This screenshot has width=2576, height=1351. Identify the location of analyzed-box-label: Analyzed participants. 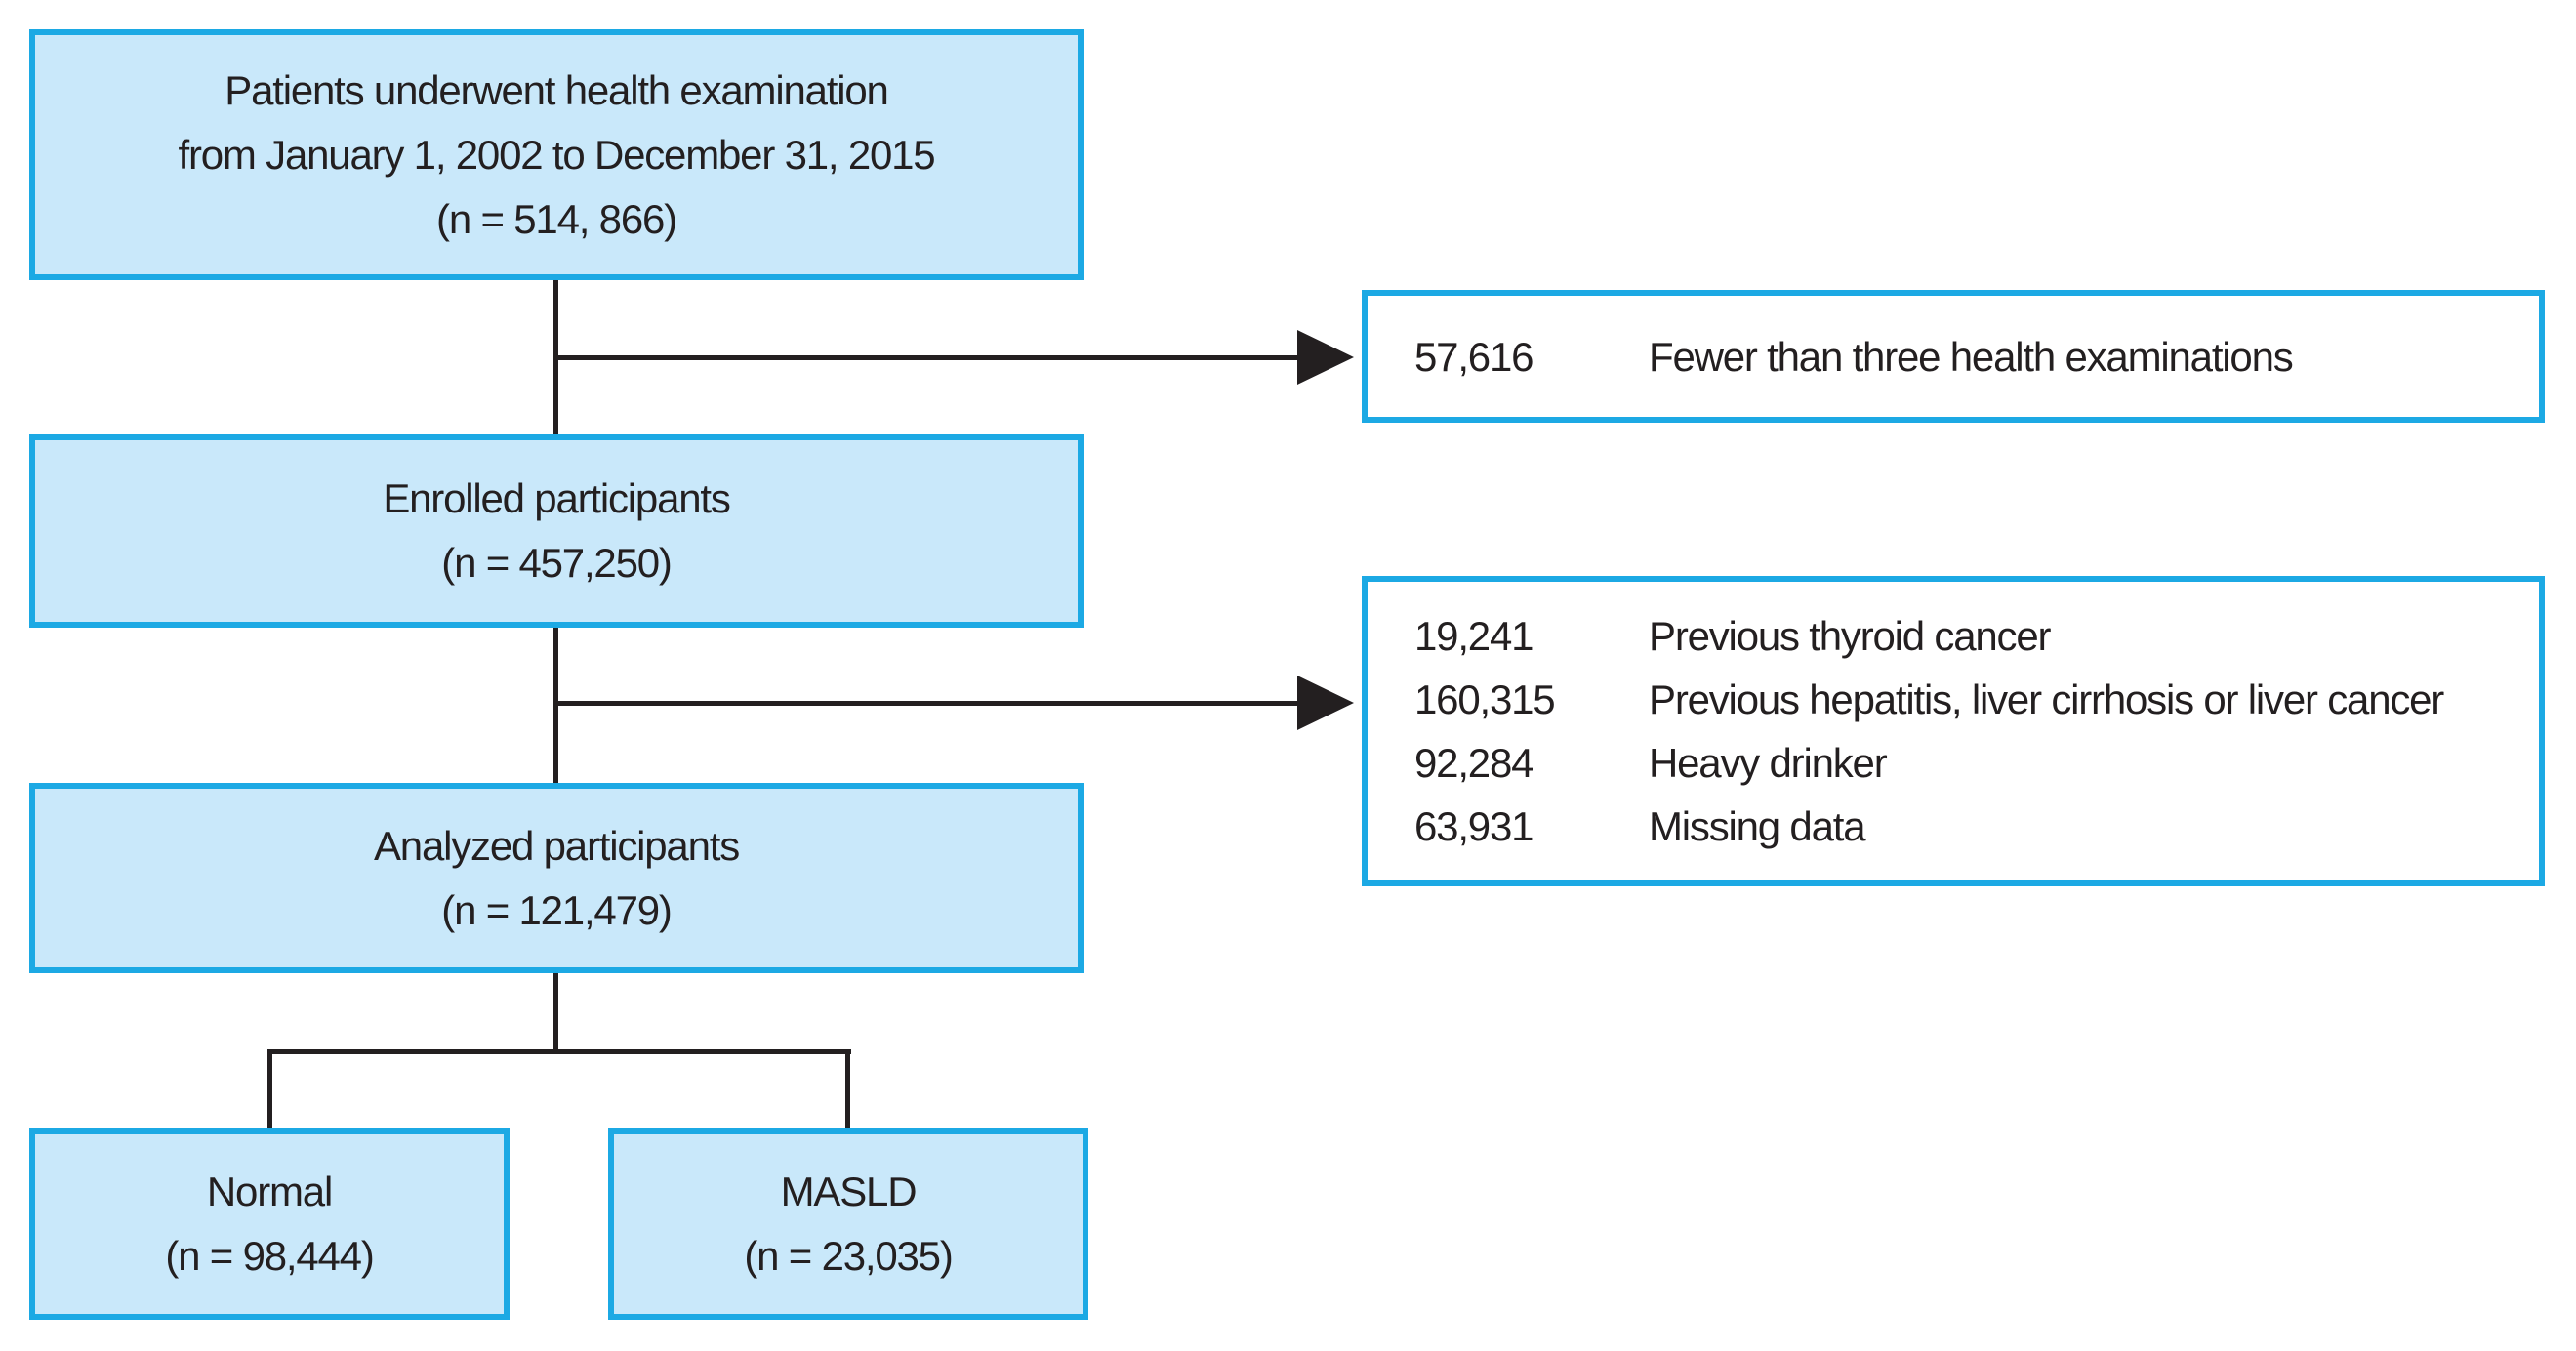
(556, 845).